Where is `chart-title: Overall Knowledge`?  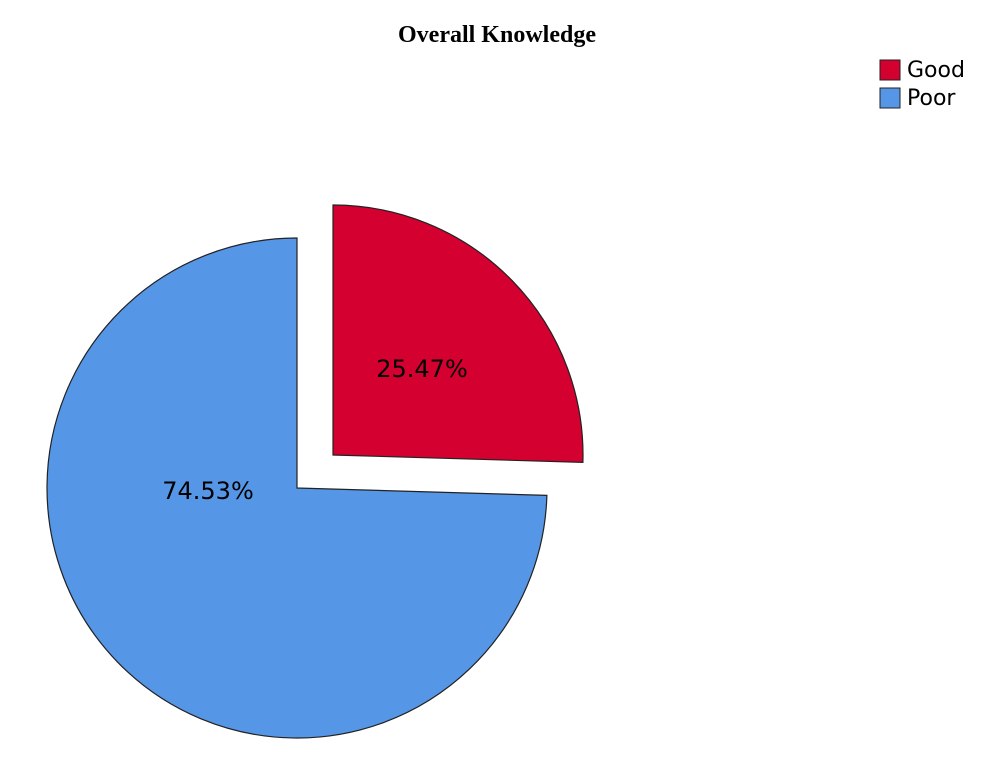 chart-title: Overall Knowledge is located at coordinates (497, 35).